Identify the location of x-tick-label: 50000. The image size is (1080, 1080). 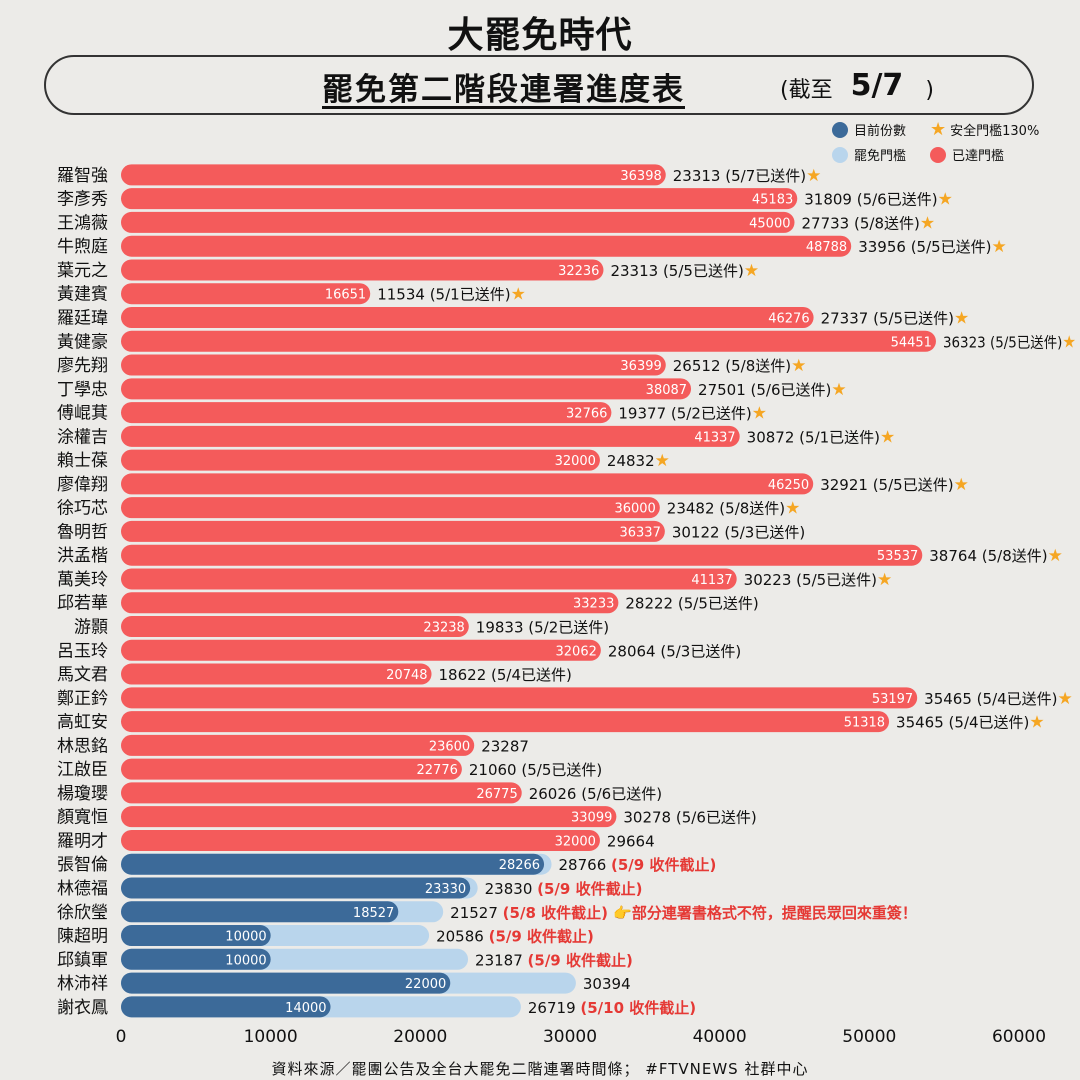
(869, 1037).